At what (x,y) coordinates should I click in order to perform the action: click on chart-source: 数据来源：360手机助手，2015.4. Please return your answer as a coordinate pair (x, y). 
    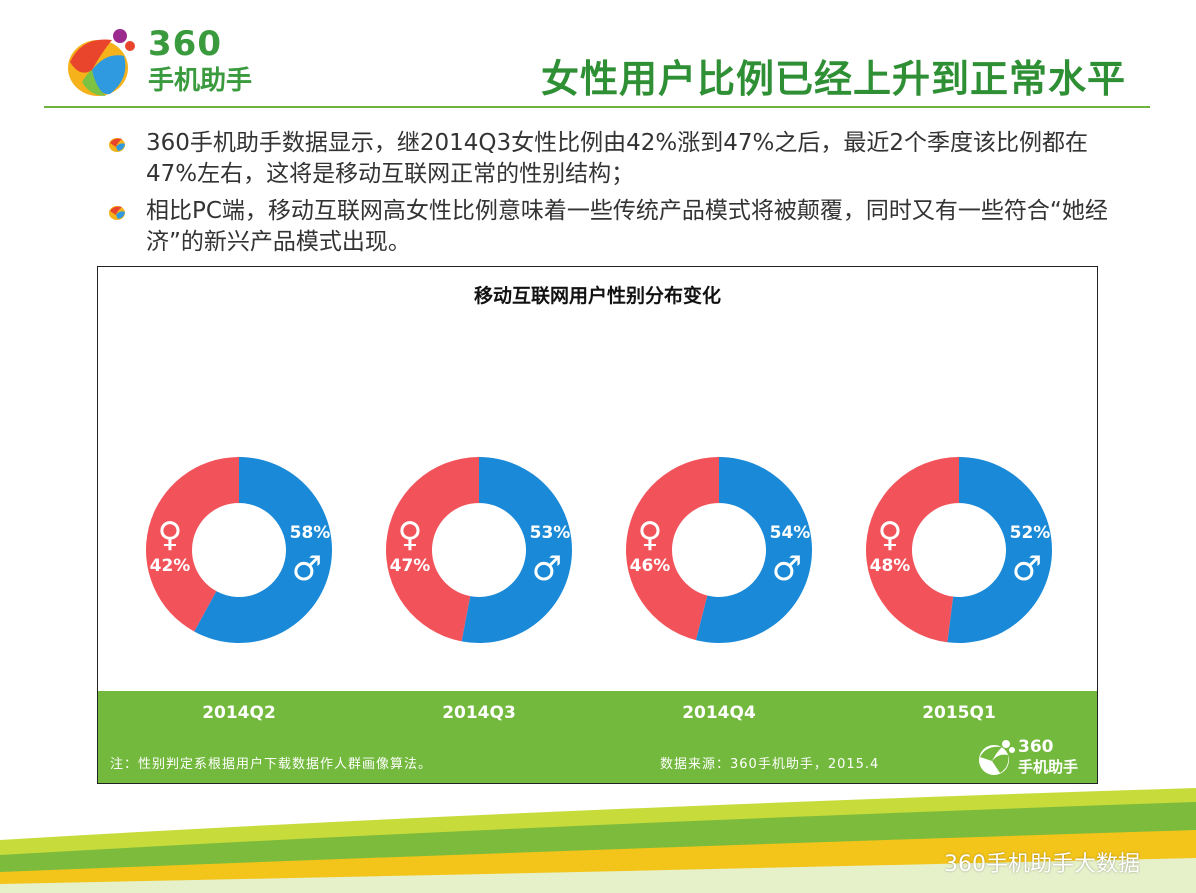
    Looking at the image, I should click on (770, 764).